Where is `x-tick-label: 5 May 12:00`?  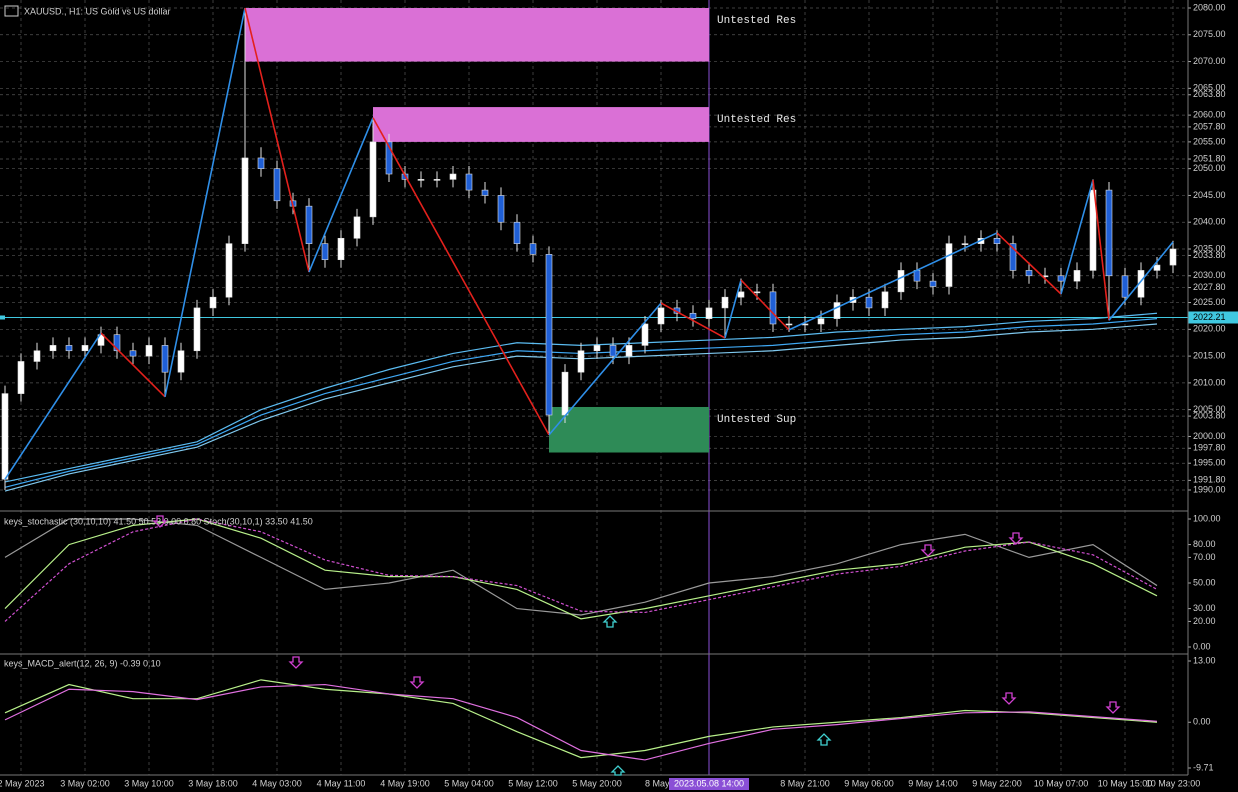
x-tick-label: 5 May 12:00 is located at coordinates (533, 783).